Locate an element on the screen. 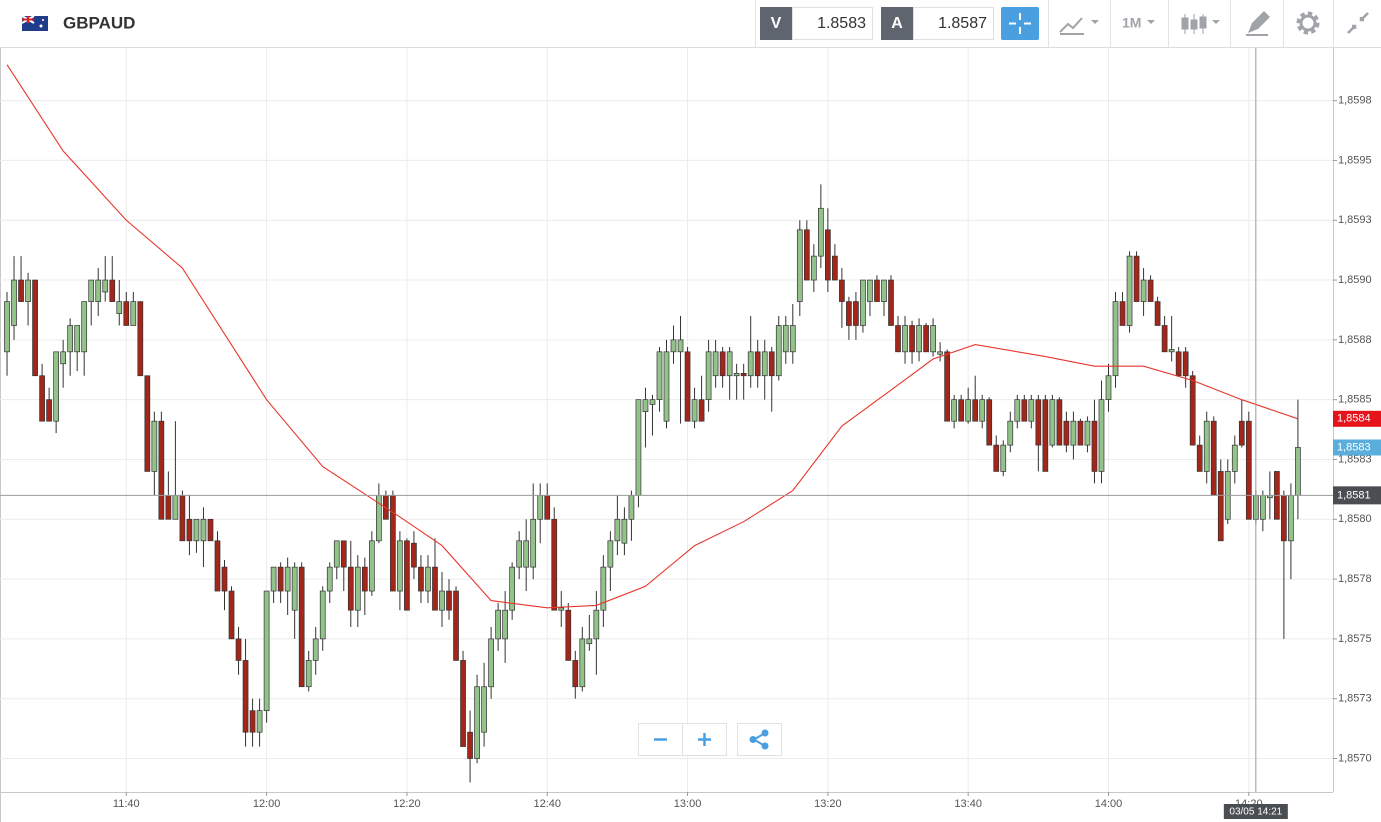 This screenshot has height=822, width=1381. candle-style-button is located at coordinates (1200, 24).